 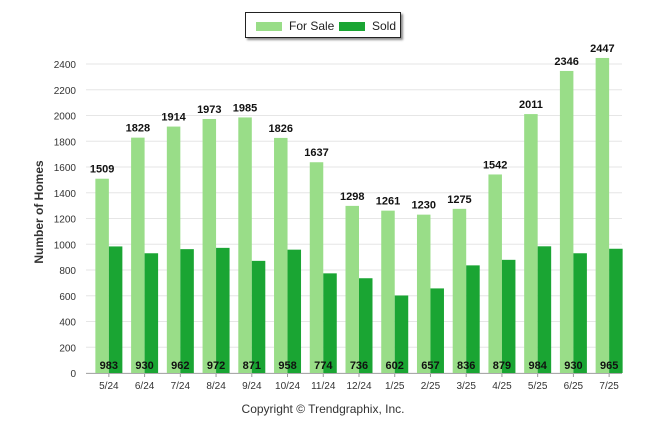 What do you see at coordinates (145, 386) in the screenshot?
I see `x-tick-label-6/24: 6/24` at bounding box center [145, 386].